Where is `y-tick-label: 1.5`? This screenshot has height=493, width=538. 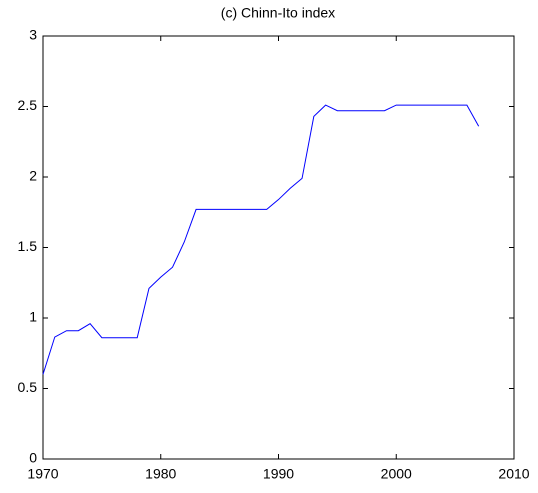
y-tick-label: 1.5 is located at coordinates (28, 246).